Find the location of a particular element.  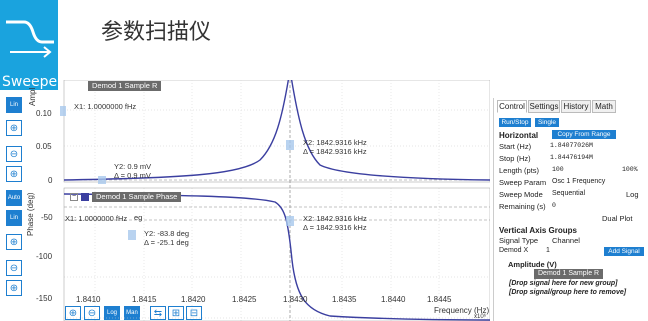

cursor-x1-label-2: X1: 1.0000000 fHz is located at coordinates (96, 218).